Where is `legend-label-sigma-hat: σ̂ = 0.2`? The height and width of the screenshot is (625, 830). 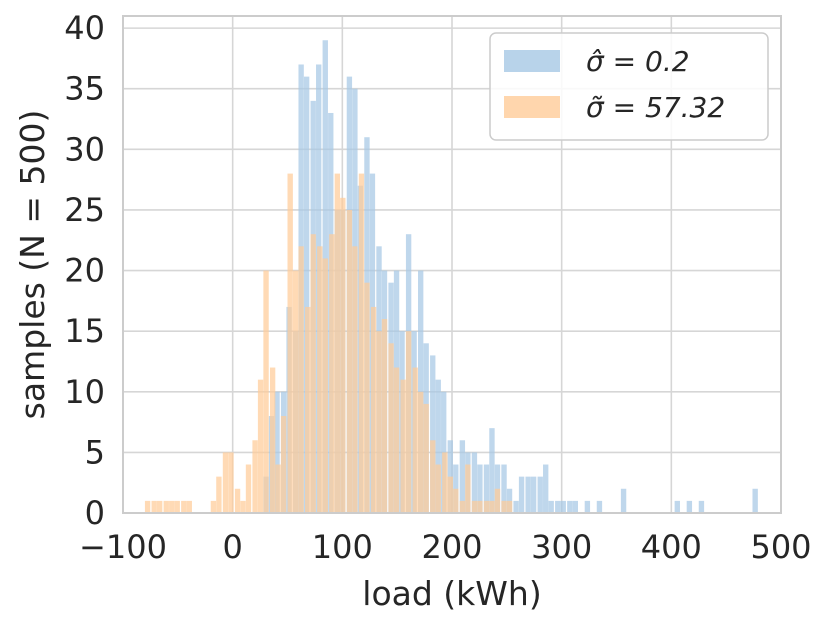
legend-label-sigma-hat: σ̂ = 0.2 is located at coordinates (638, 61).